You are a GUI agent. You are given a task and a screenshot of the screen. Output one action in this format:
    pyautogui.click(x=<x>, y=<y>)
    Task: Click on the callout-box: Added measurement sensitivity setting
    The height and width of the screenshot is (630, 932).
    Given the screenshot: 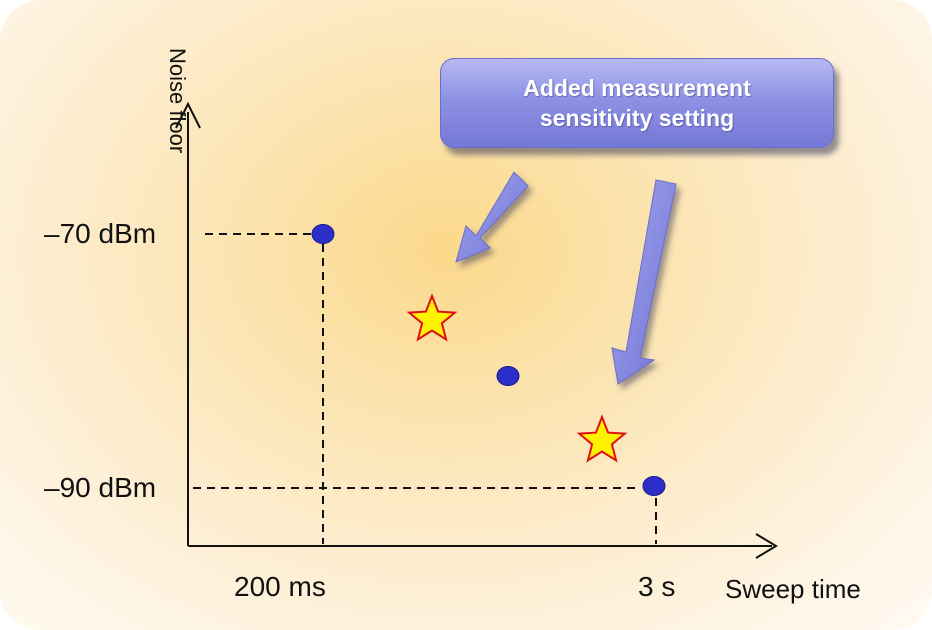 What is the action you would take?
    pyautogui.click(x=637, y=103)
    